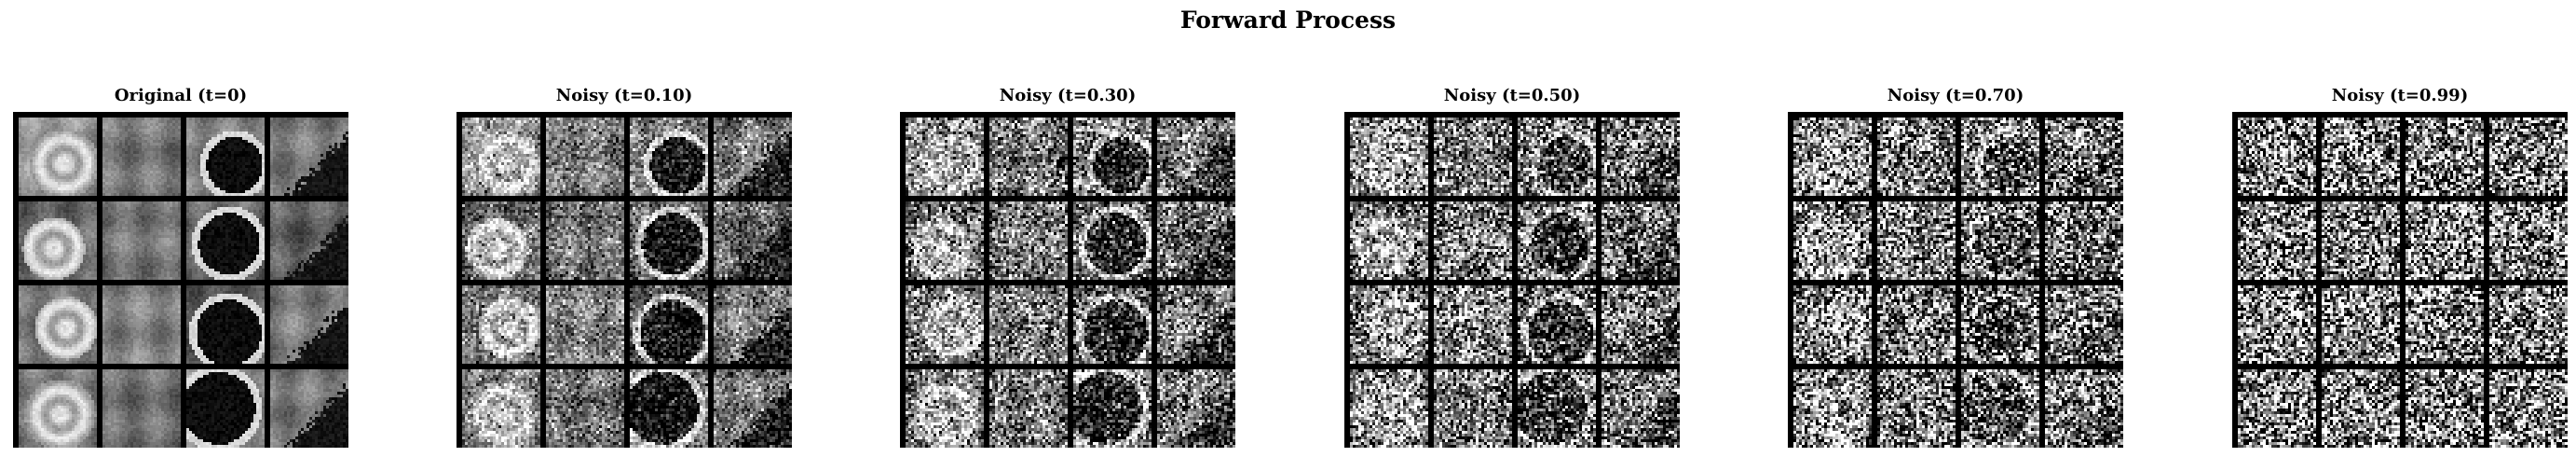 Image resolution: width=2576 pixels, height=457 pixels. I want to click on figure-title: Forward Process, so click(1288, 20).